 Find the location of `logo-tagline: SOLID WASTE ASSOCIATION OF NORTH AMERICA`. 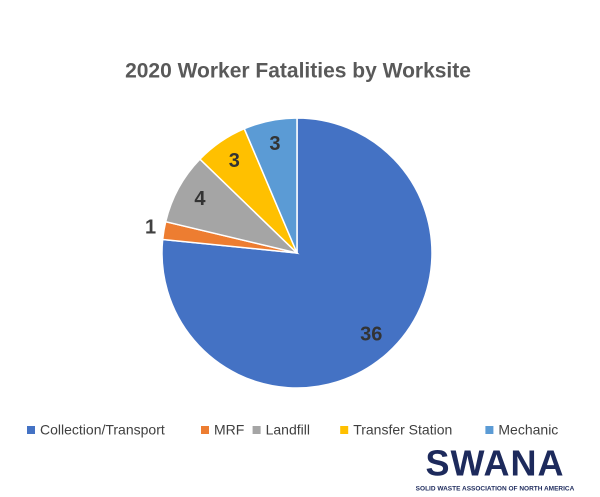

logo-tagline: SOLID WASTE ASSOCIATION OF NORTH AMERICA is located at coordinates (495, 489).